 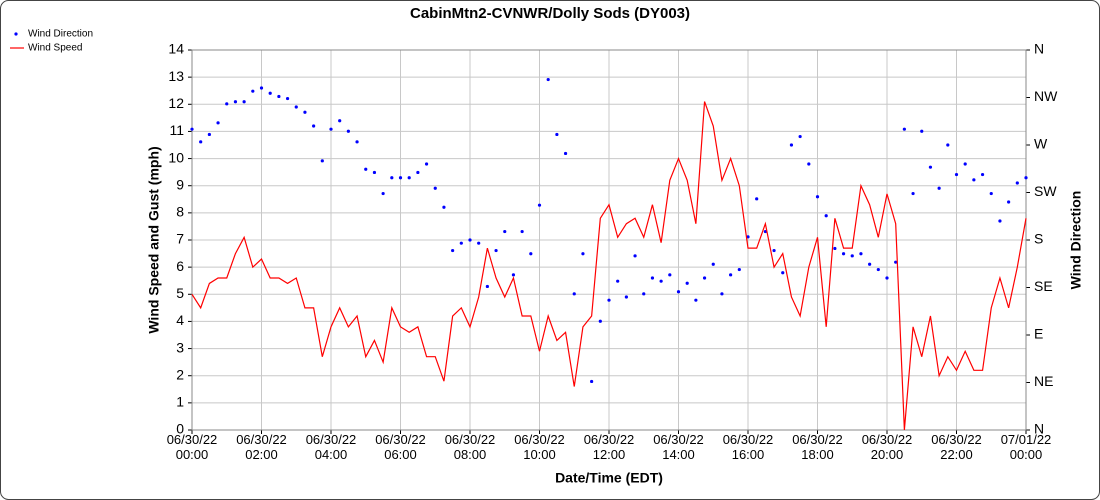 I want to click on x-tick-label: 06/30/22 08:00, so click(x=470, y=447).